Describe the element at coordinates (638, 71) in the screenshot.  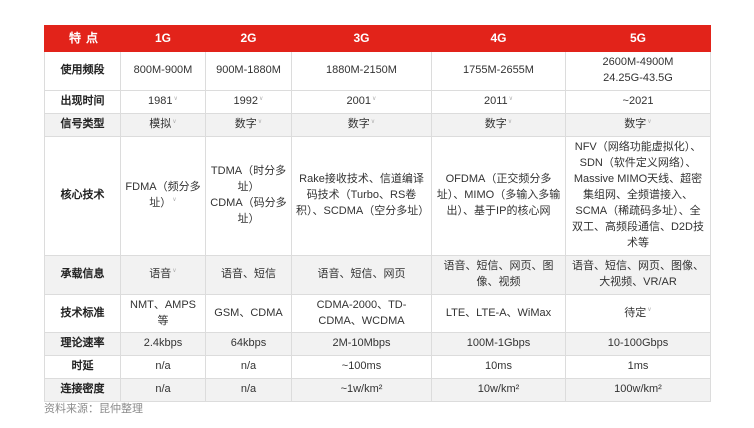
I see `table-cell: 2600M-4900M 24.25G-43.5G` at that location.